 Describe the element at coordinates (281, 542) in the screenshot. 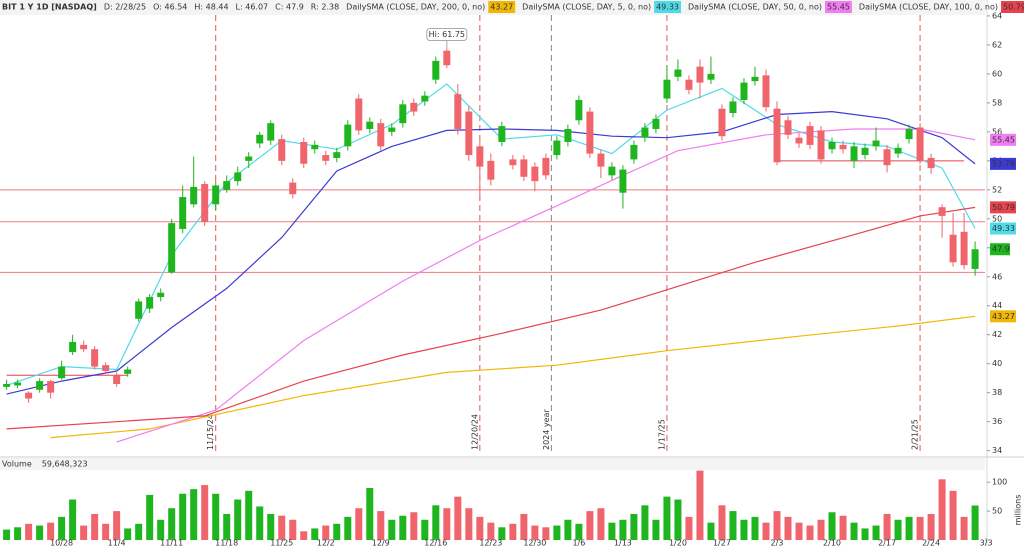

I see `x-tick-label: 11/25` at that location.